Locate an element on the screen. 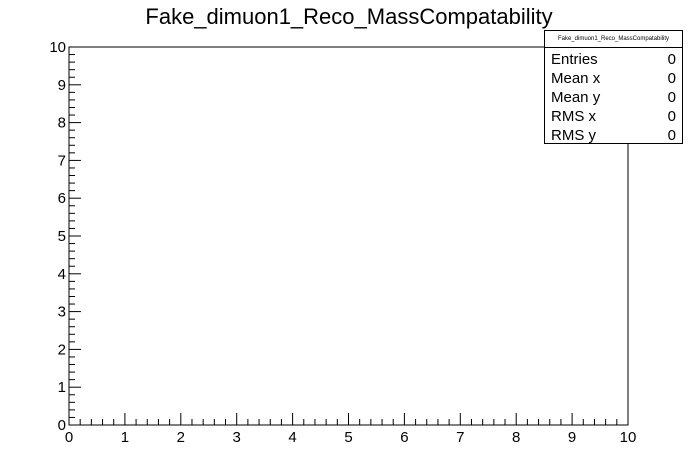 This screenshot has width=698, height=474. x-axis: 0 1 2 3 4 5 6 7 8 9 10 is located at coordinates (351, 429).